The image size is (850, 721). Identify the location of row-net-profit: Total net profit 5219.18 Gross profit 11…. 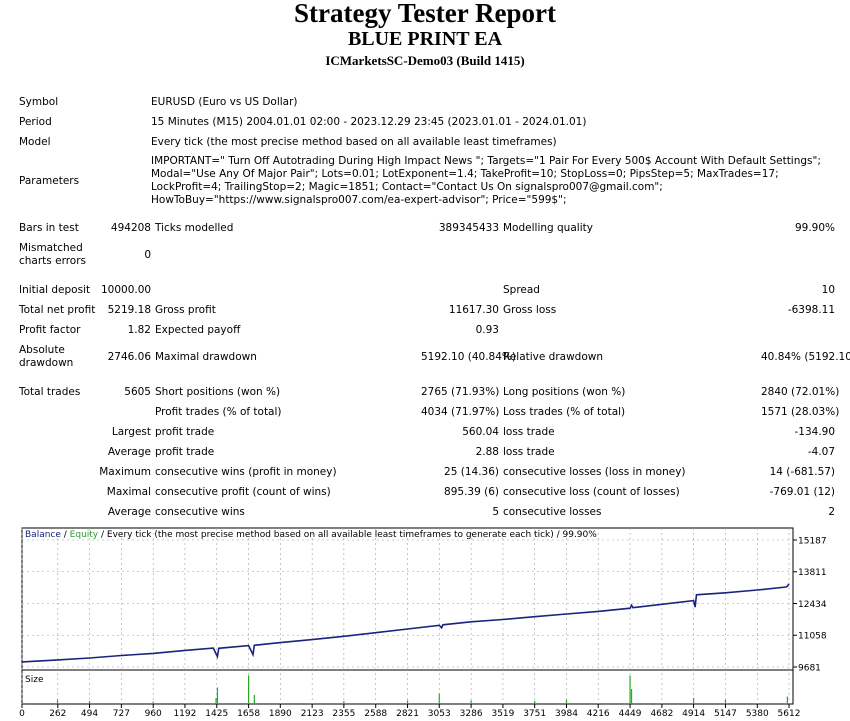
(427, 310).